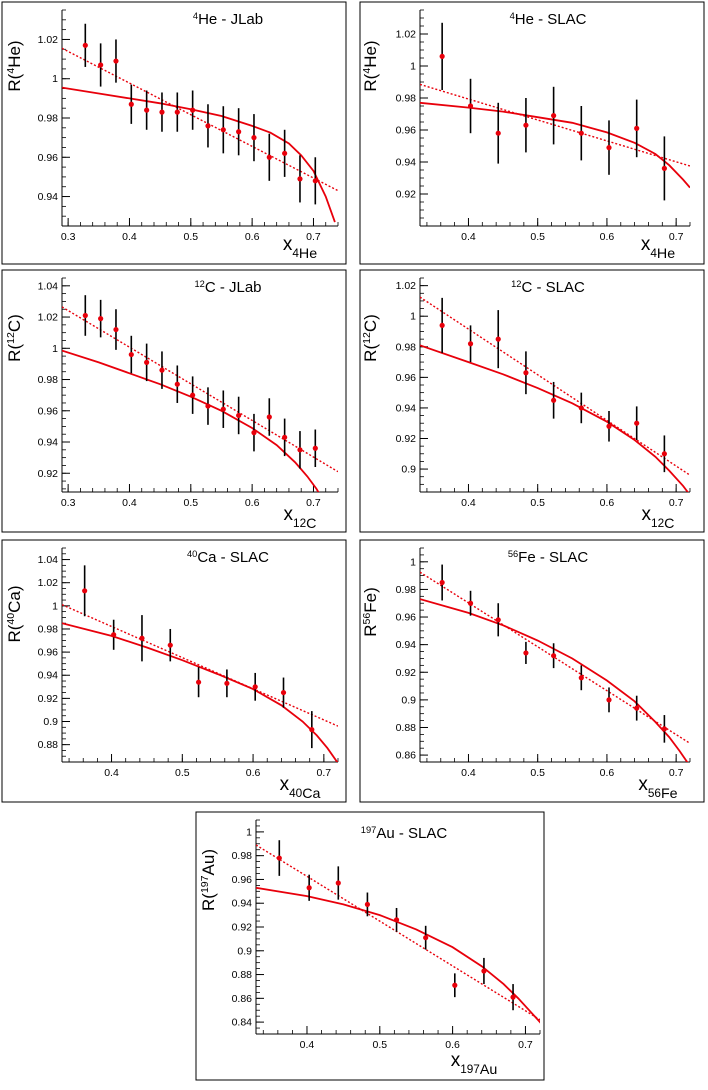 The image size is (708, 1090). I want to click on y-tick-label: 1.04, so click(48, 560).